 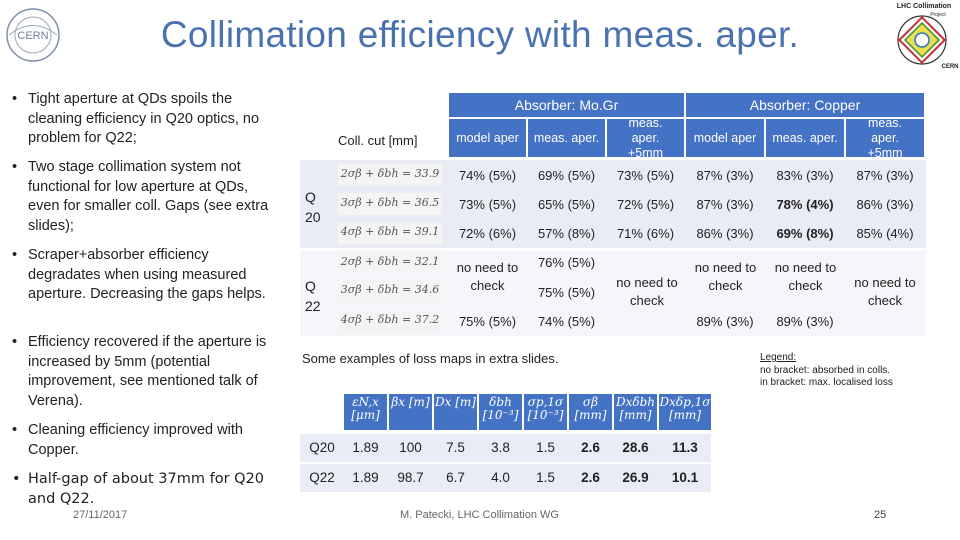 What do you see at coordinates (880, 515) in the screenshot?
I see `page-number: 25` at bounding box center [880, 515].